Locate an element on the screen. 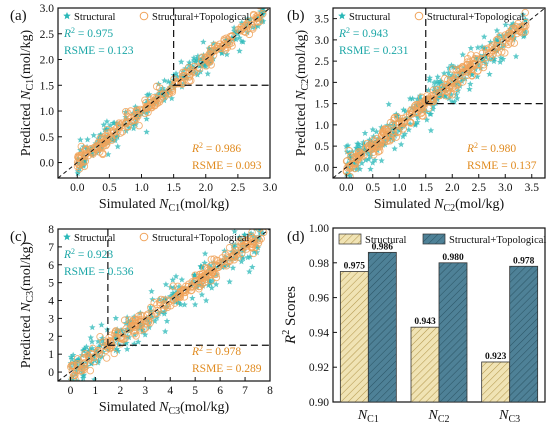 This screenshot has width=550, height=429. legend-structural-label: Structural is located at coordinates (94, 238).